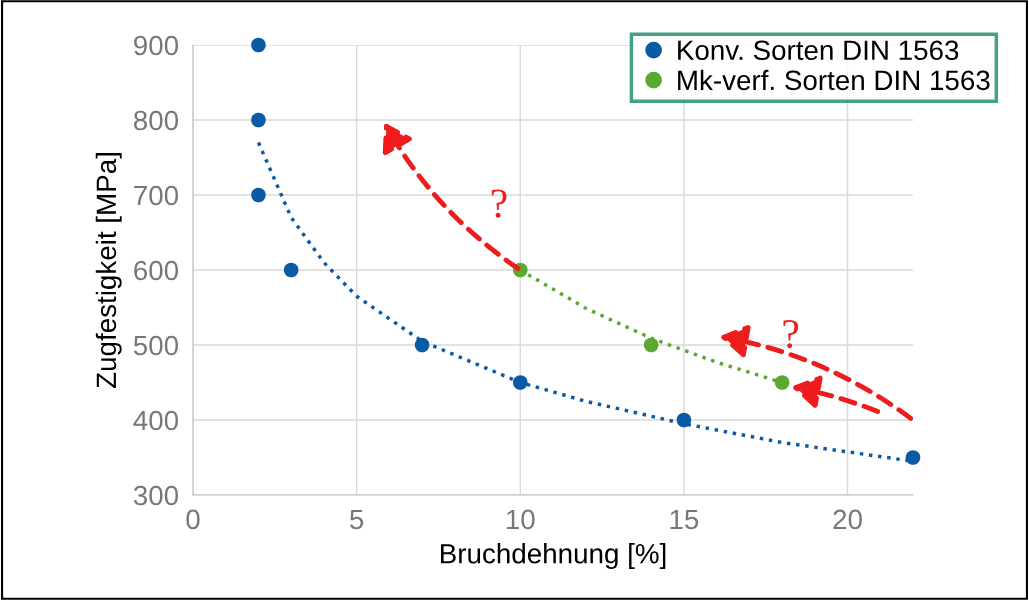 Image resolution: width=1029 pixels, height=600 pixels. What do you see at coordinates (156, 270) in the screenshot?
I see `y-tick-label: 600` at bounding box center [156, 270].